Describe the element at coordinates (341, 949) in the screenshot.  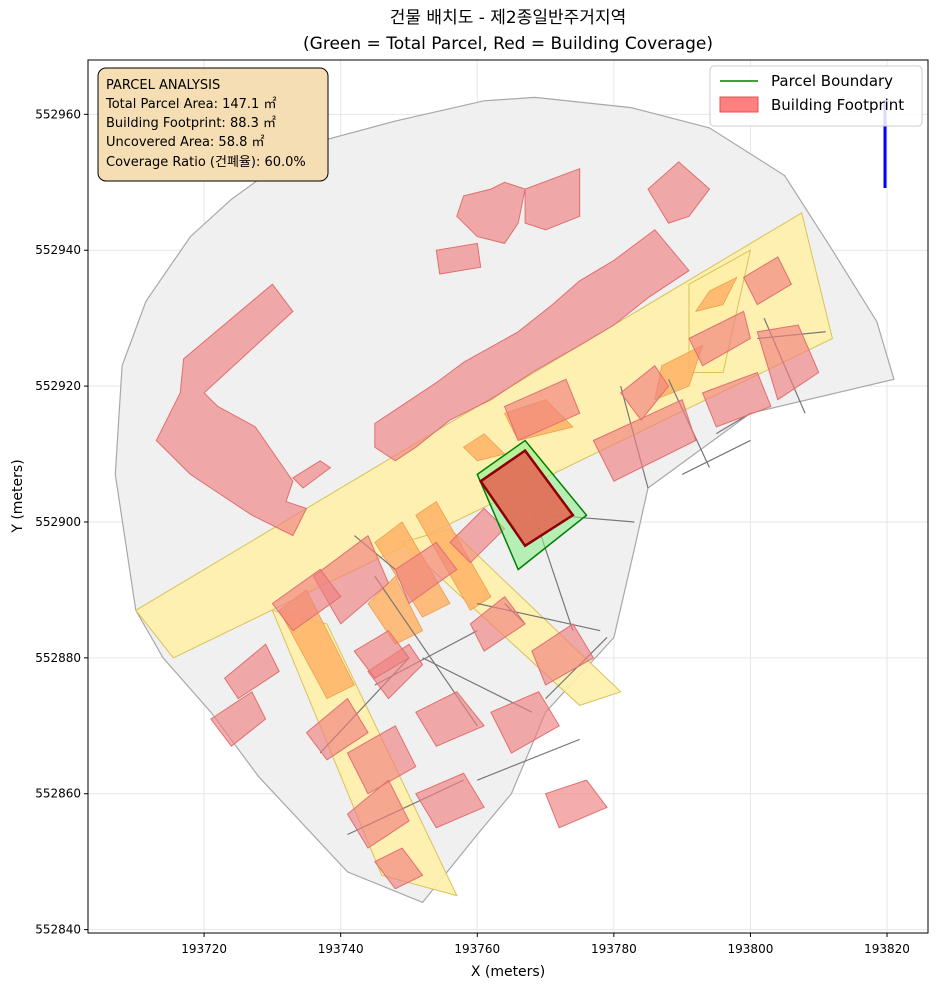
I see `x-tick-label: 193740` at that location.